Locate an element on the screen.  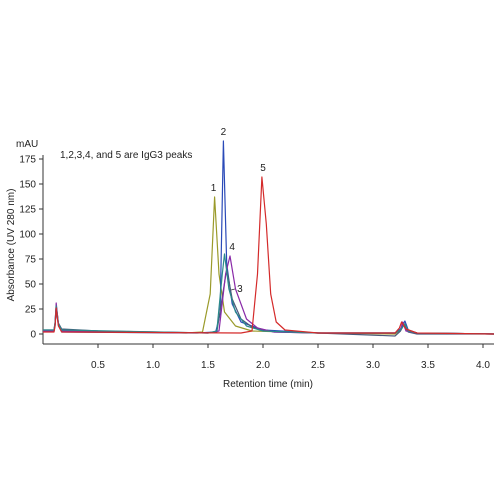
peak-label-2: 2 is located at coordinates (224, 132).